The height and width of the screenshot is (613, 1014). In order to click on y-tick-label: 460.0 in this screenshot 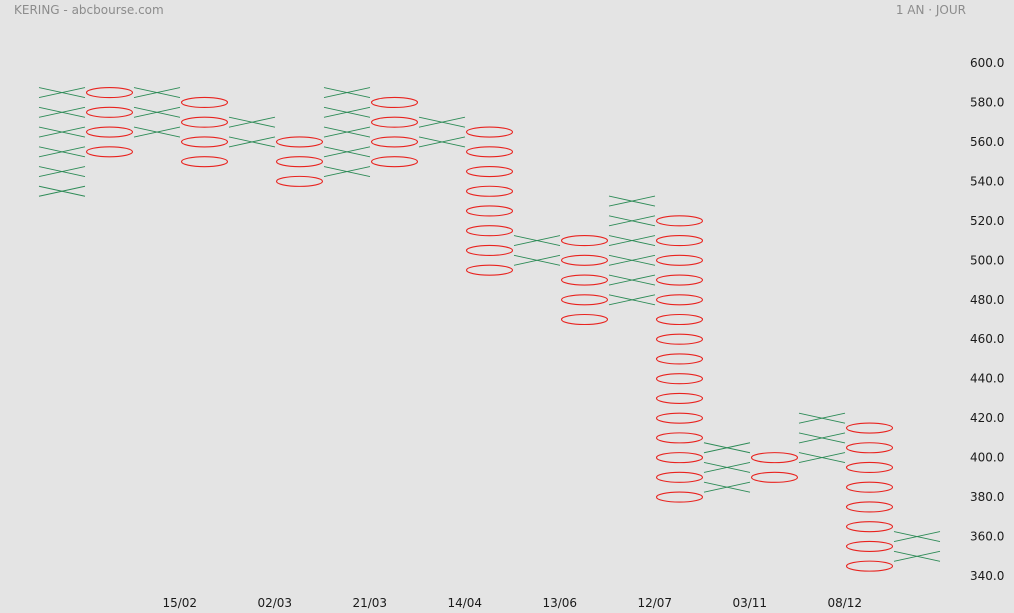, I will do `click(987, 339)`.